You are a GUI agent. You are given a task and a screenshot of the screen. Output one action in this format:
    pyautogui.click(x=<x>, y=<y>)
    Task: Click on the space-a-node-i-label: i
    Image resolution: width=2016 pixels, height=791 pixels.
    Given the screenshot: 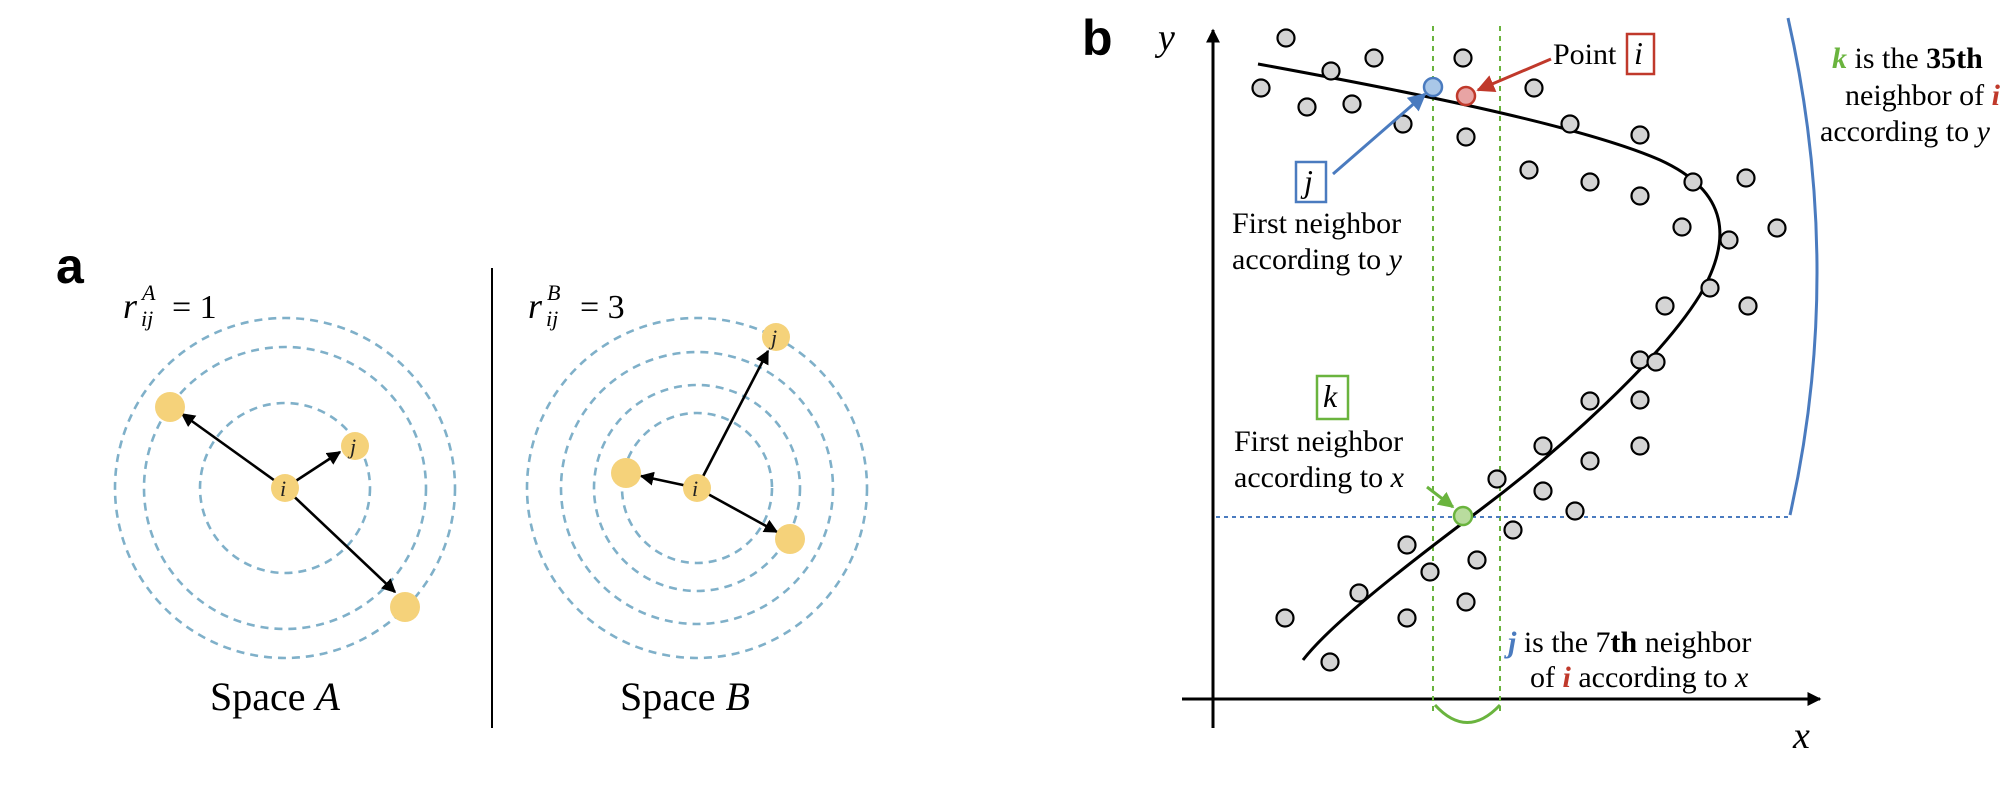 What is the action you would take?
    pyautogui.click(x=283, y=488)
    